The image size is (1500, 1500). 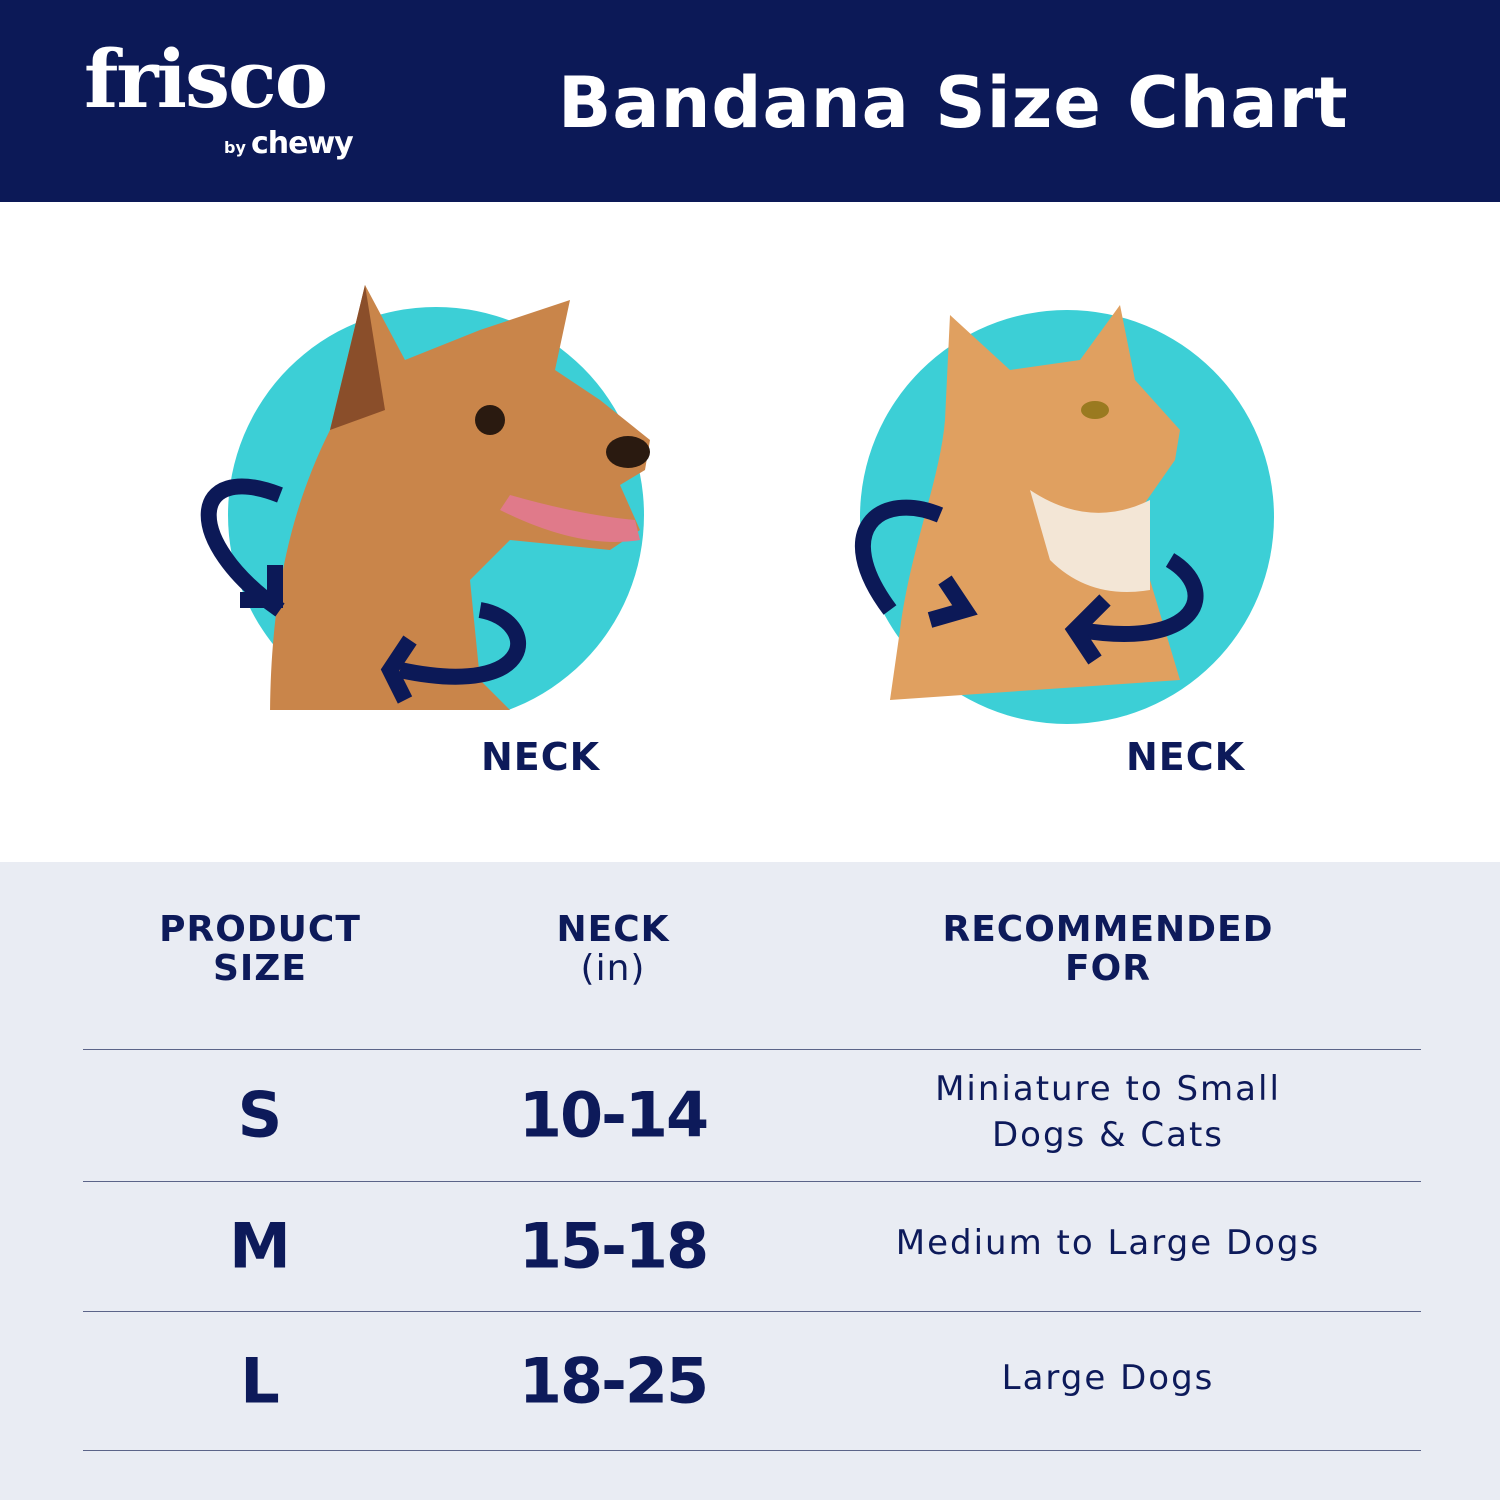 What do you see at coordinates (953, 103) in the screenshot?
I see `page-title: Bandana Size Chart` at bounding box center [953, 103].